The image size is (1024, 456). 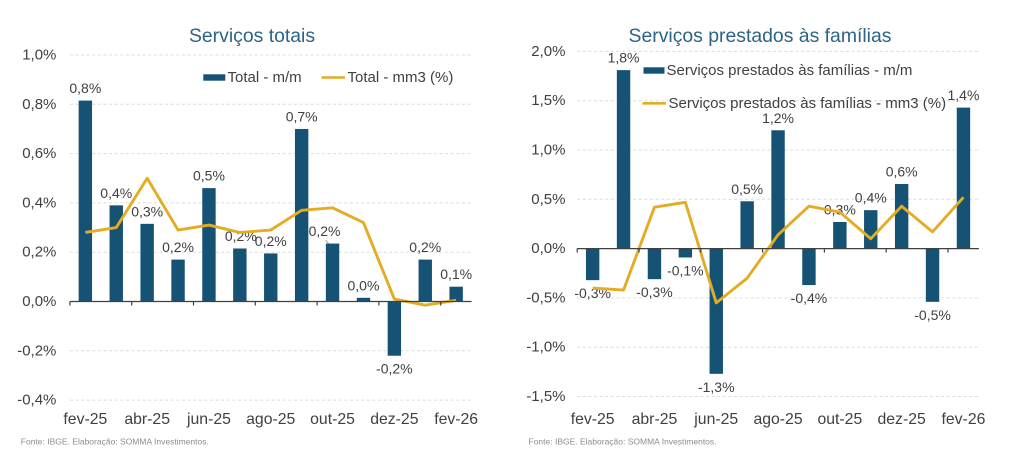 What do you see at coordinates (265, 77) in the screenshot?
I see `svg-text: Total - m/m` at bounding box center [265, 77].